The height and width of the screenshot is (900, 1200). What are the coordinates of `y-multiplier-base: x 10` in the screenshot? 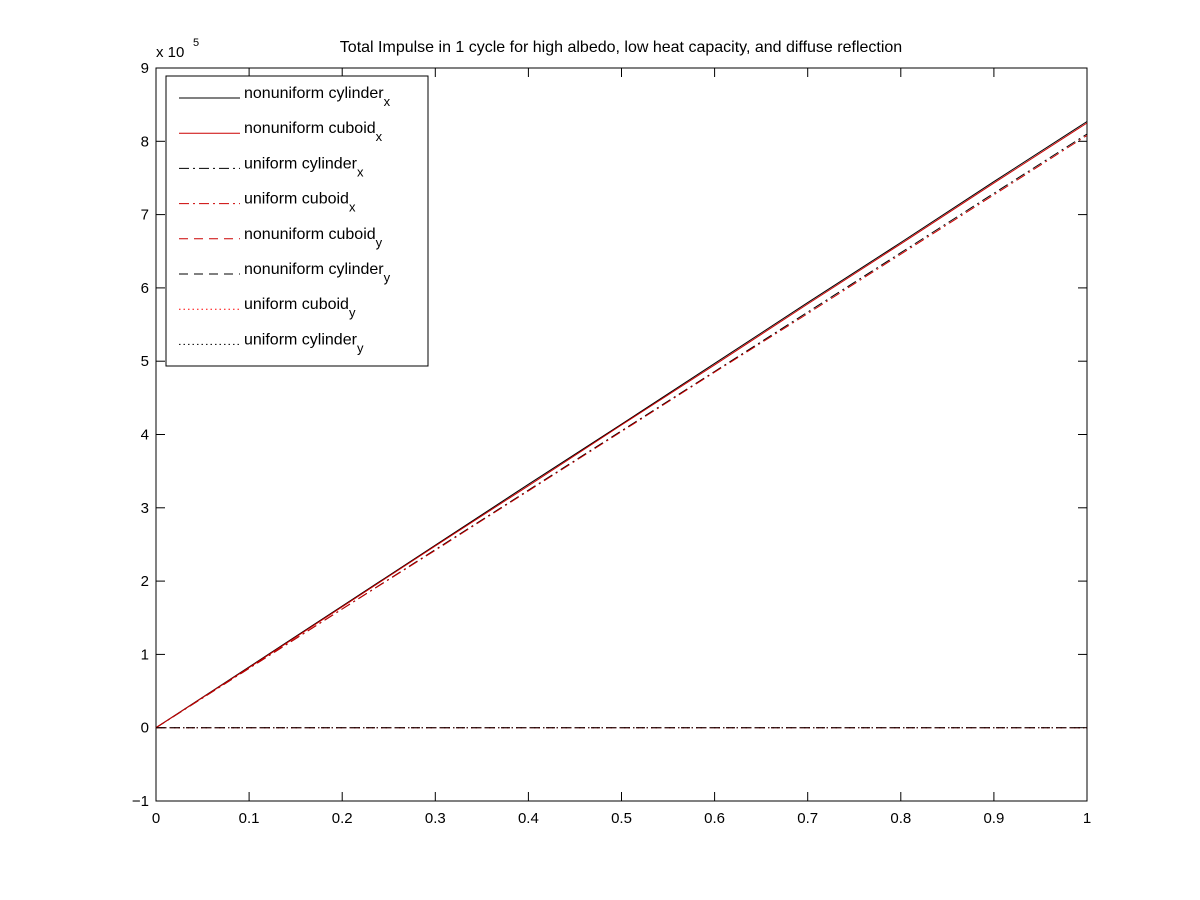 It's located at (170, 52).